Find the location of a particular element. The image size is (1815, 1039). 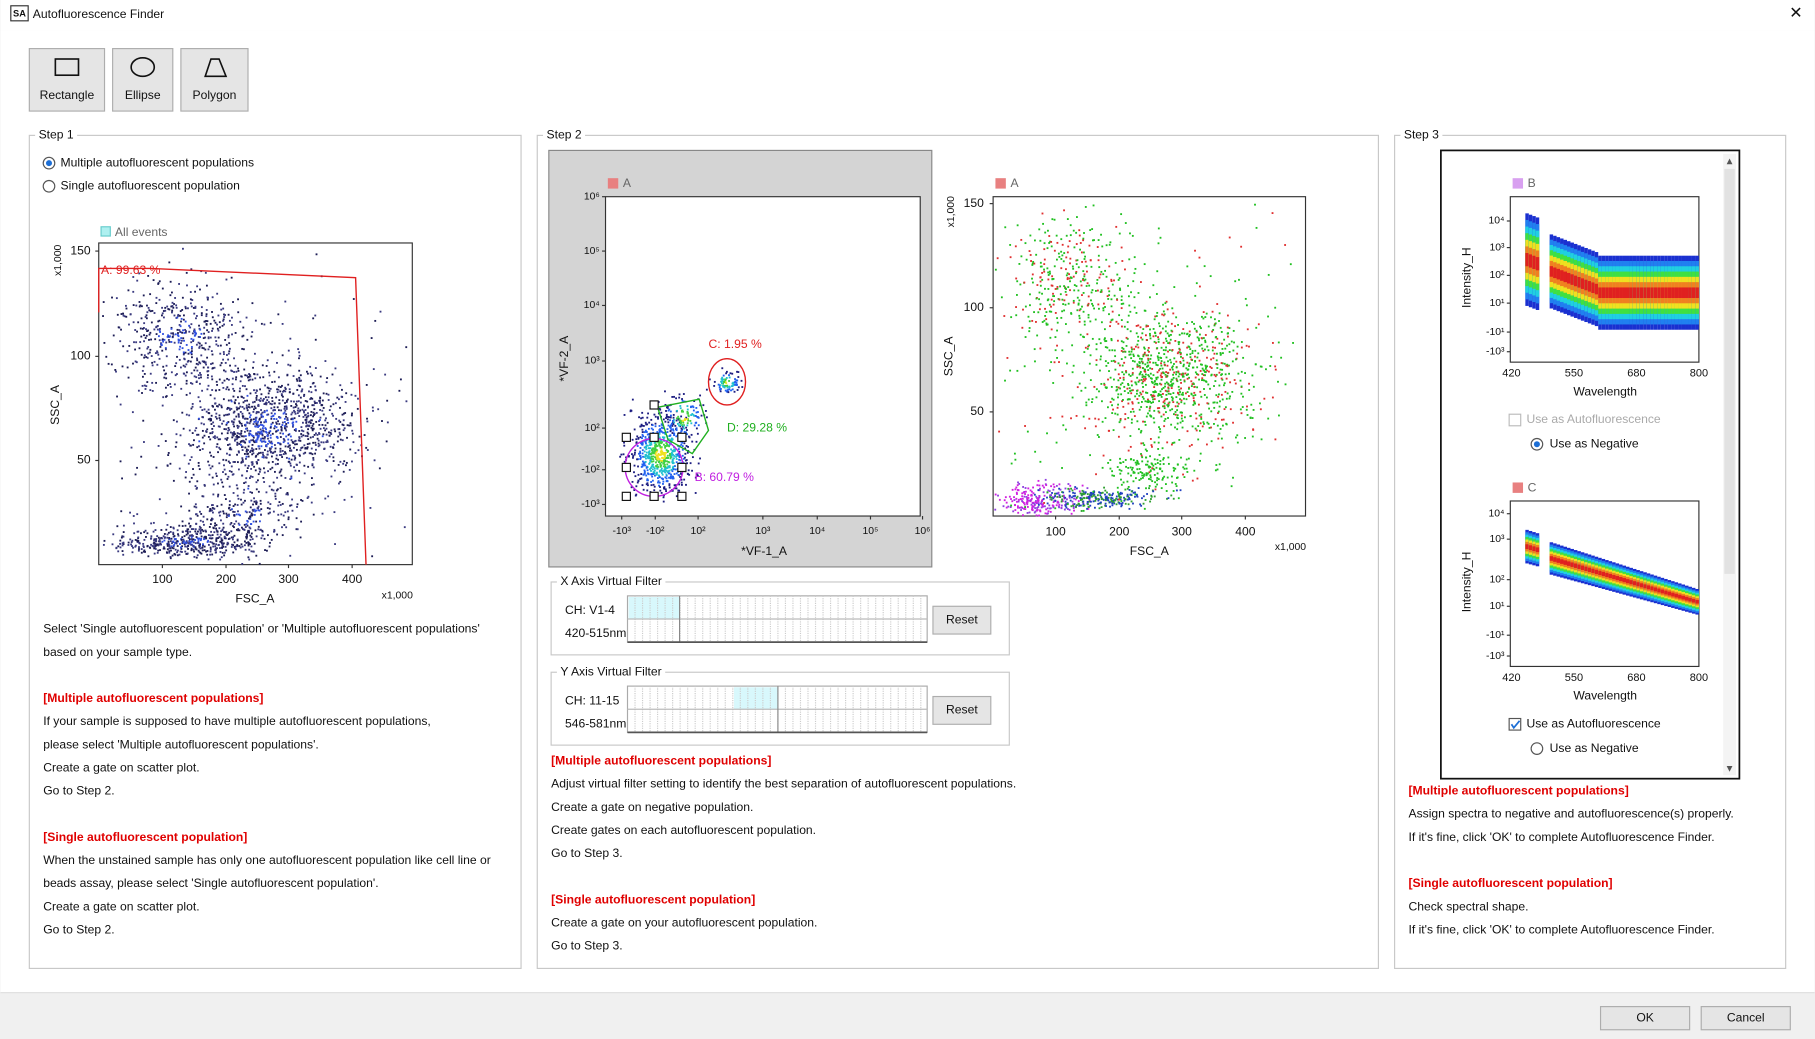

tool-label: Polygon is located at coordinates (215, 95).